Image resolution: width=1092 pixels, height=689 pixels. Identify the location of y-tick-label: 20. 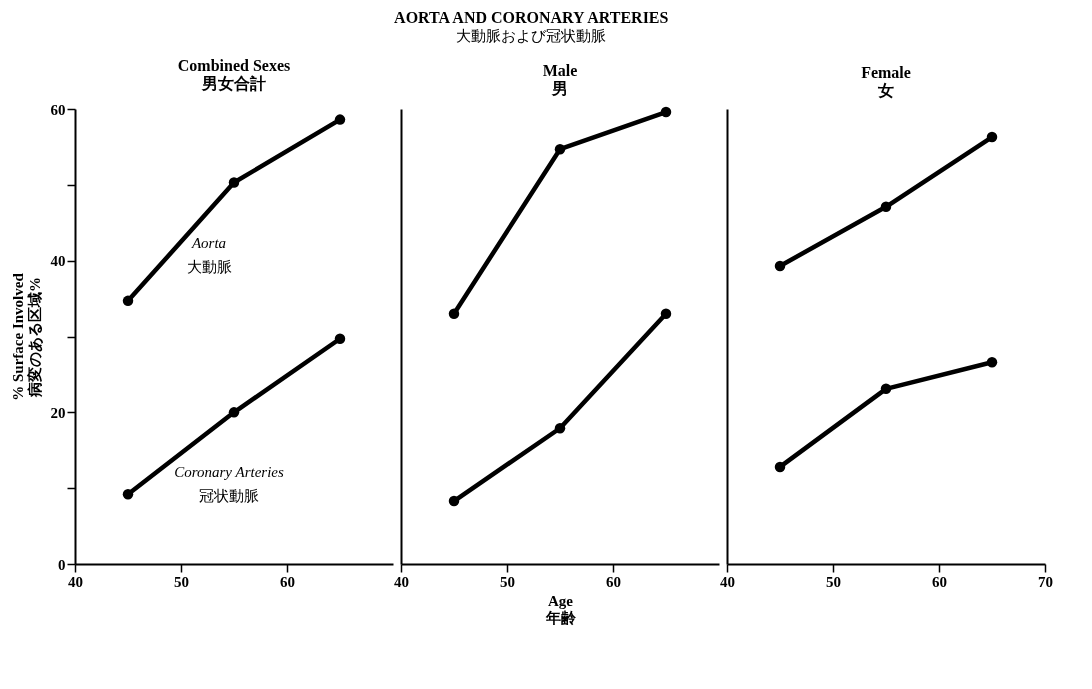
(58, 412).